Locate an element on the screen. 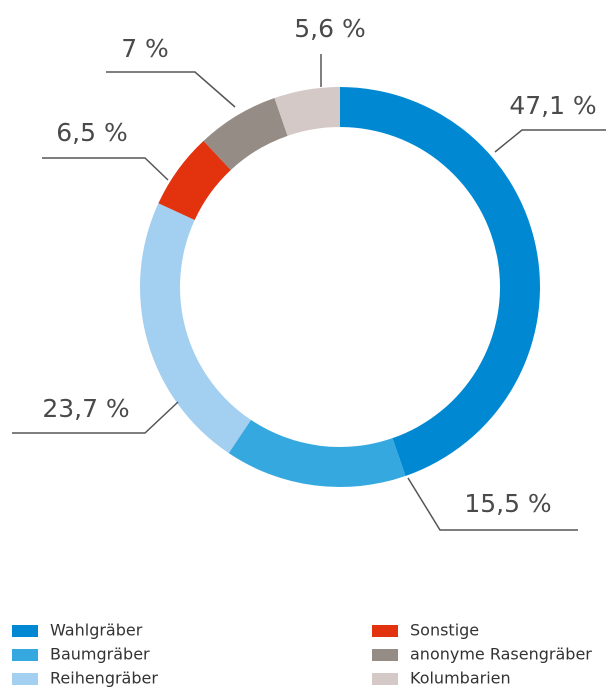  legend-label: anonyme Rasengräber is located at coordinates (501, 654).